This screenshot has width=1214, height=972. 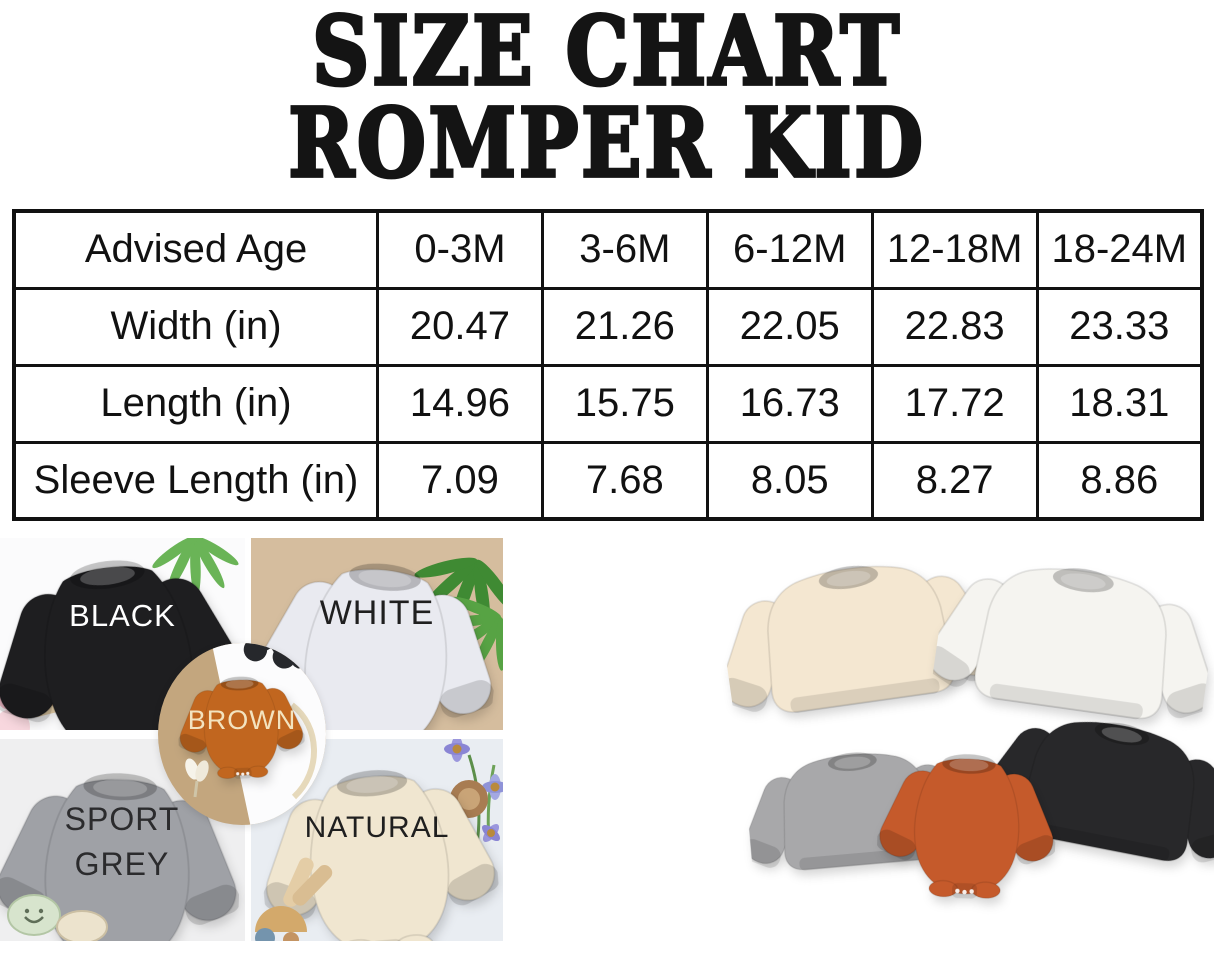 I want to click on table-cell: 17.72, so click(x=954, y=403).